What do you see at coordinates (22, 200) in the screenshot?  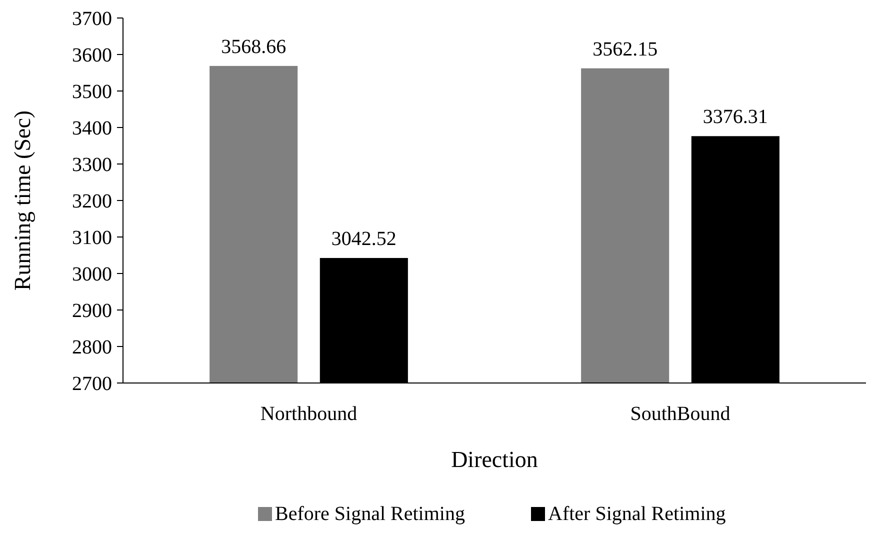 I see `y-axis-title: Running time (Sec)` at bounding box center [22, 200].